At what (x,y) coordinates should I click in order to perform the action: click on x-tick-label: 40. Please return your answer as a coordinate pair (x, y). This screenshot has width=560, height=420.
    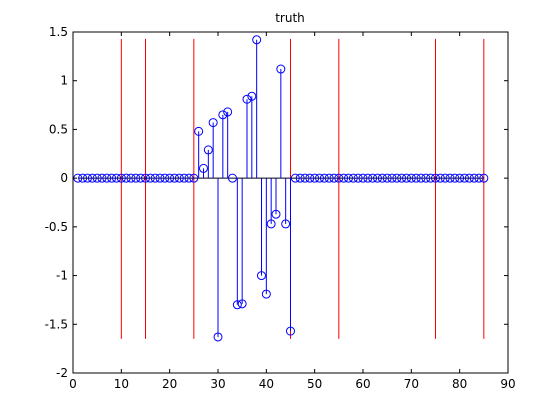
    Looking at the image, I should click on (266, 384).